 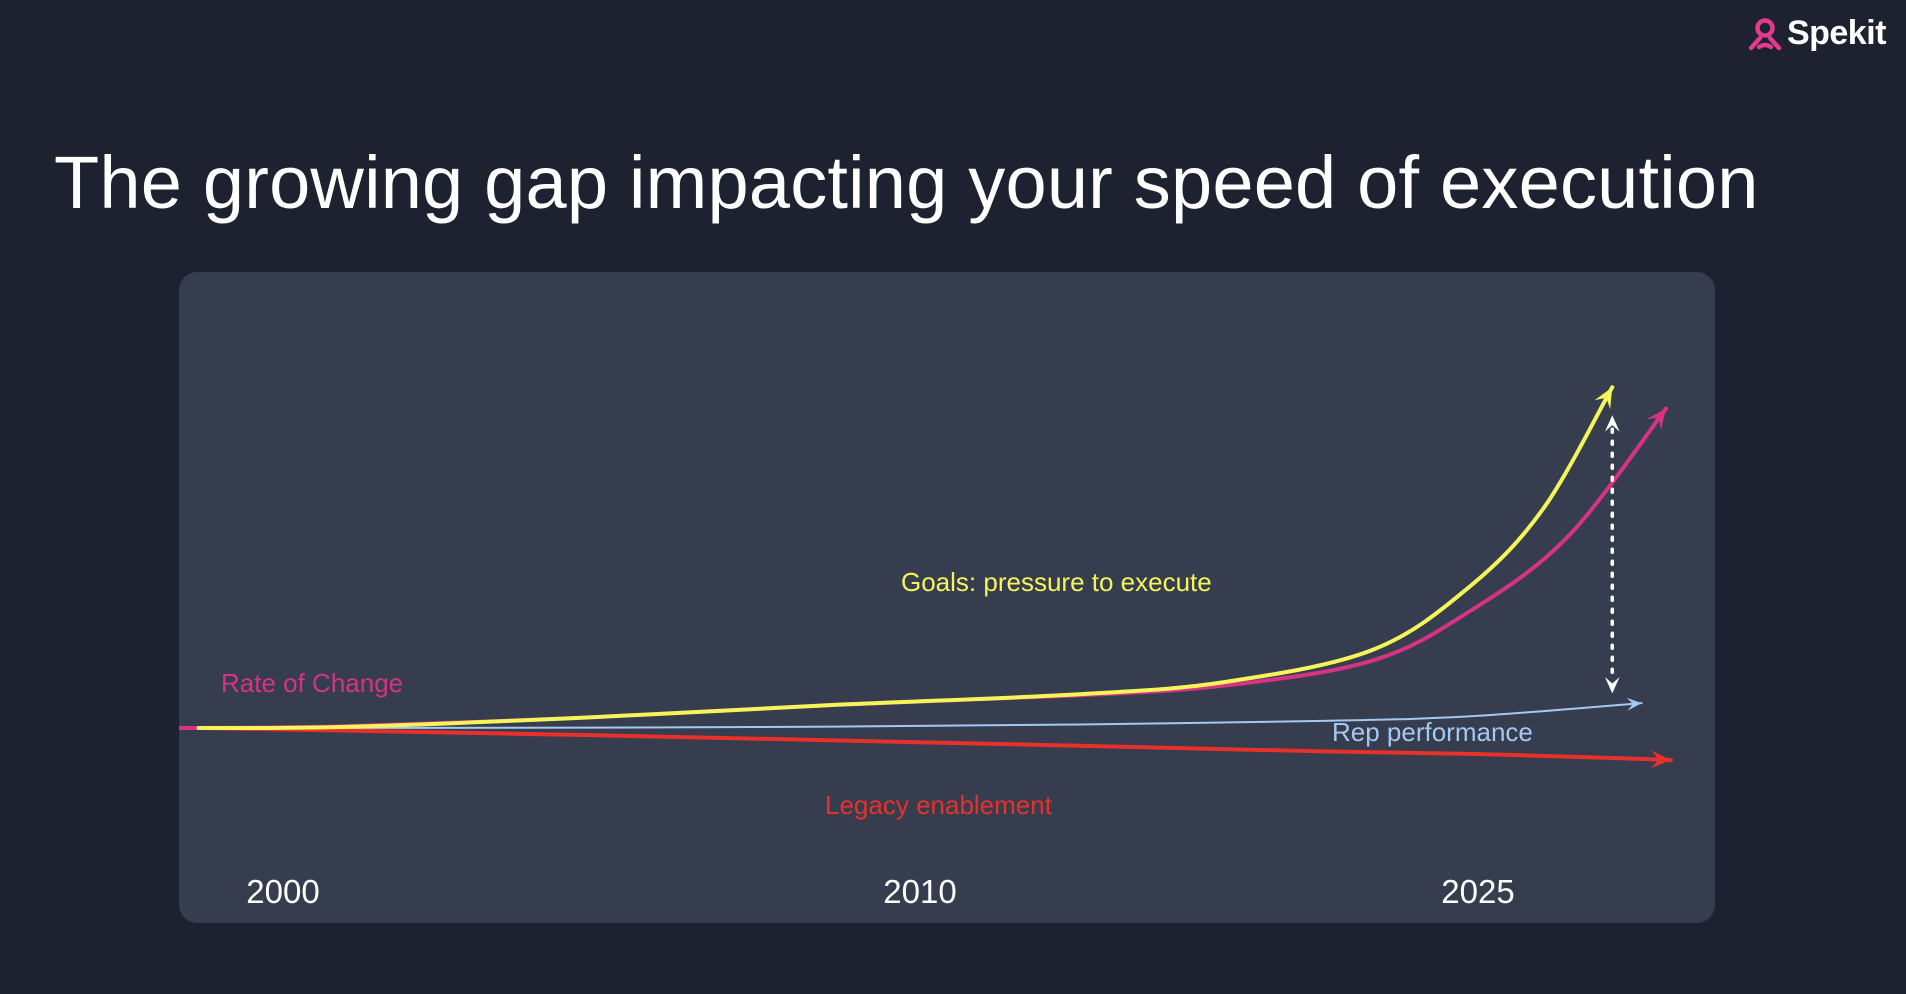 I want to click on series-label-rate-of-change: Rate of Change, so click(x=312, y=683).